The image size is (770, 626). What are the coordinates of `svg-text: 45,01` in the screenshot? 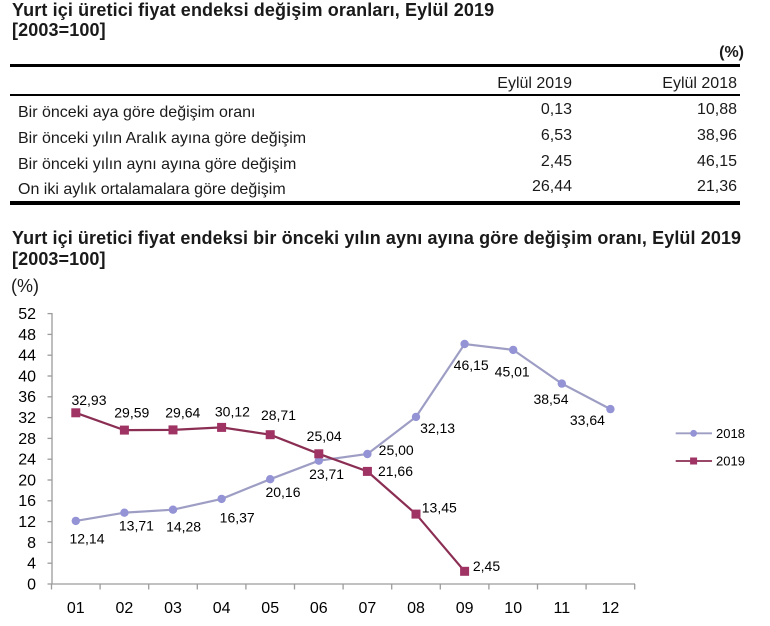 It's located at (512, 371).